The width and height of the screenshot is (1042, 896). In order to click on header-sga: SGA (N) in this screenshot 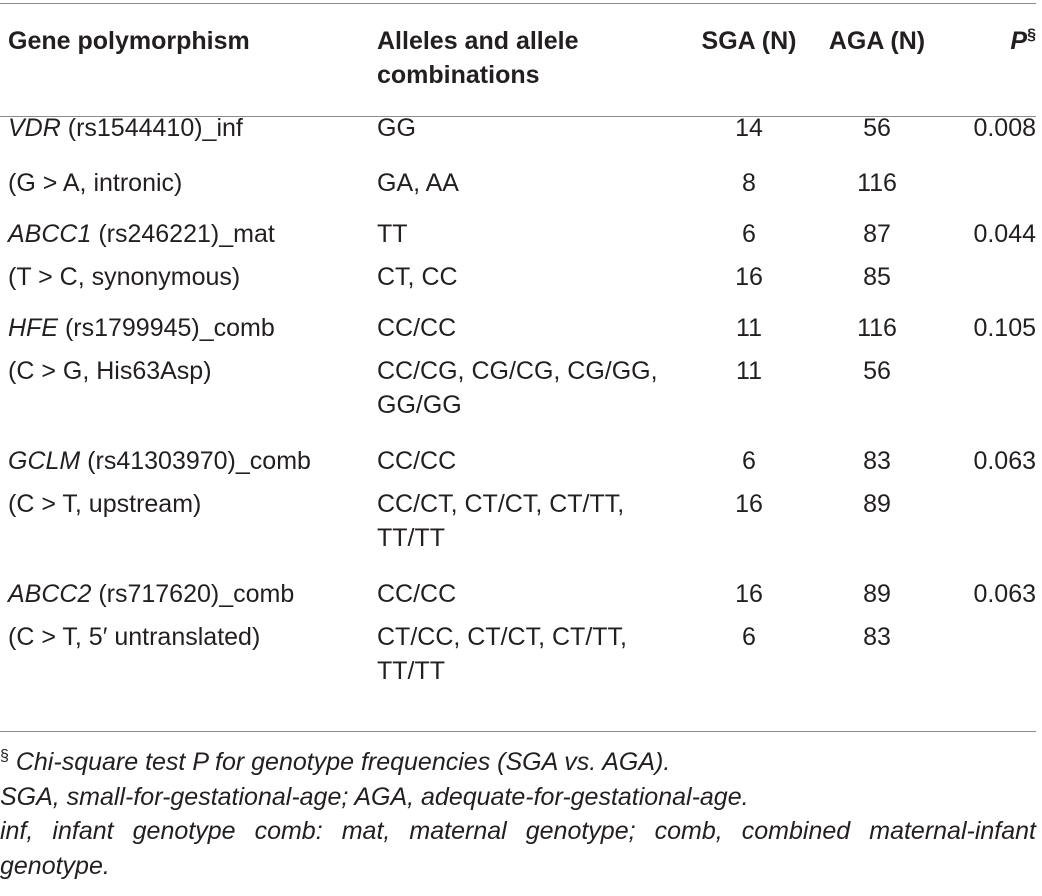, I will do `click(749, 41)`.